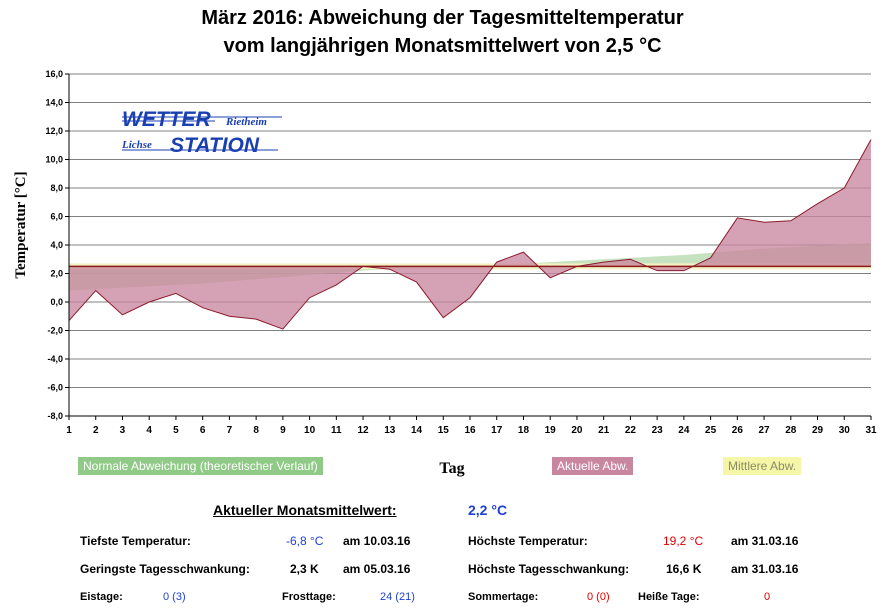 The height and width of the screenshot is (610, 885). I want to click on y-tick-label: 12,0, so click(54, 131).